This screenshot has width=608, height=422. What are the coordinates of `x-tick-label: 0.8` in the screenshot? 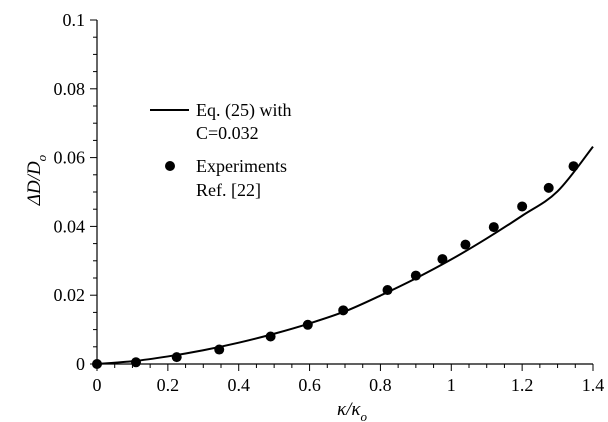 It's located at (380, 385).